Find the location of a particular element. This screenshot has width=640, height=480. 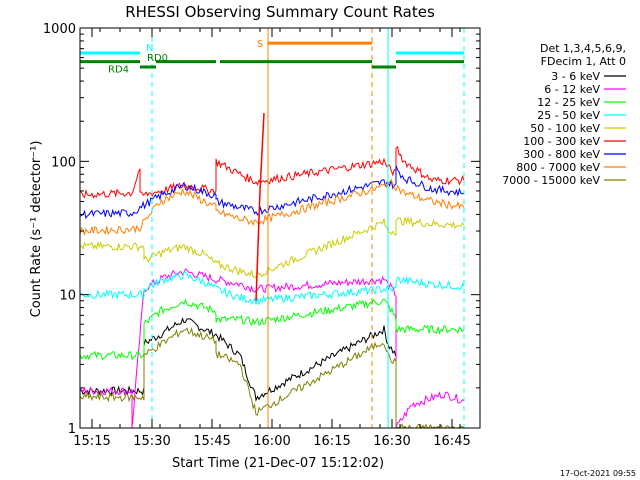

legend-label-7: 300 - 800 keV is located at coordinates (561, 154).